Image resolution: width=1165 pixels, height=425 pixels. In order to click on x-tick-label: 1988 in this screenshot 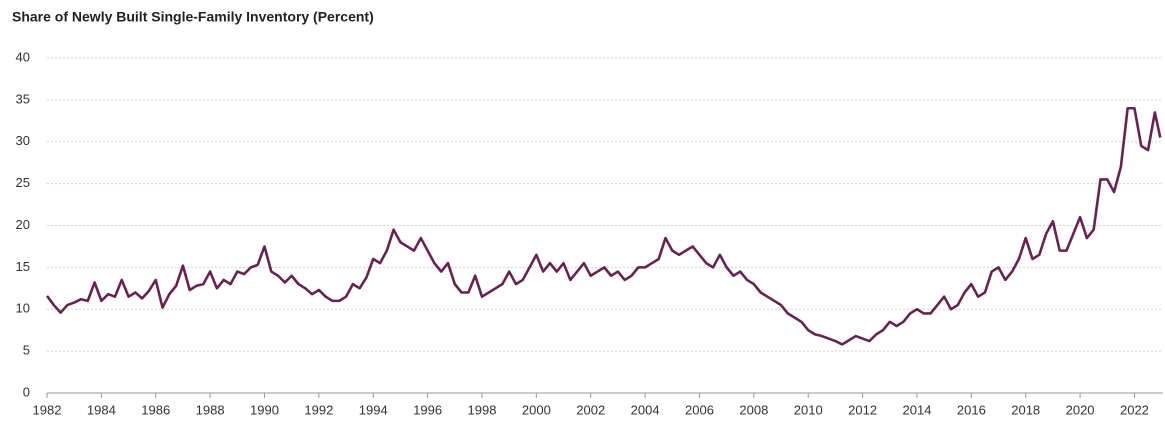, I will do `click(210, 409)`.